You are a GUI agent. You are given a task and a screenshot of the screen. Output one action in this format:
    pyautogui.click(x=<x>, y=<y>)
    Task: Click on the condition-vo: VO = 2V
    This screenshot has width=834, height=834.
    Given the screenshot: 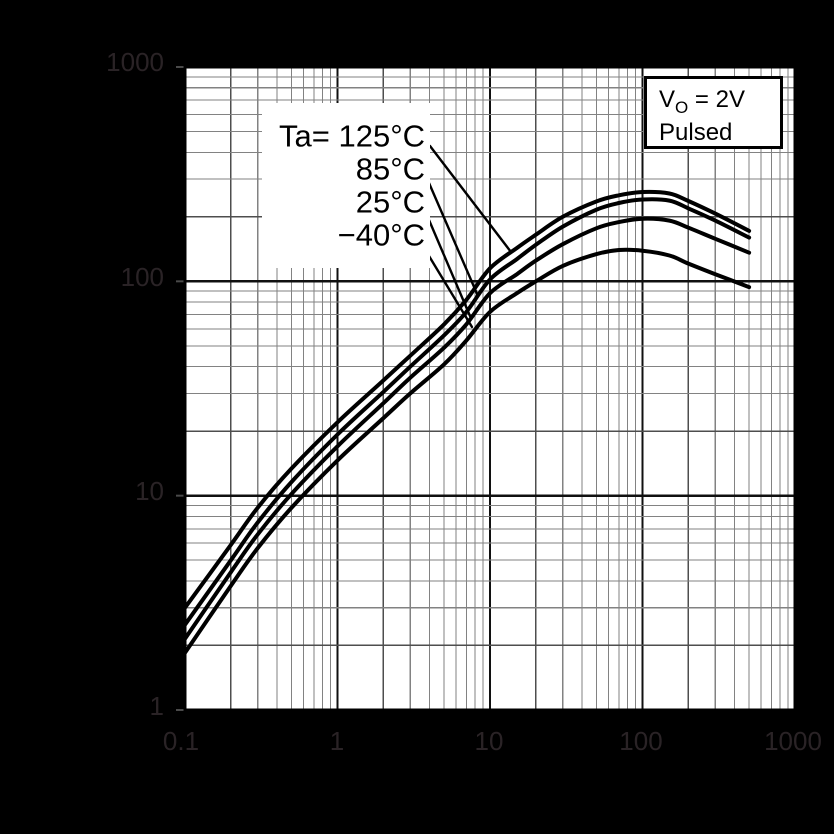 What is the action you would take?
    pyautogui.click(x=702, y=101)
    